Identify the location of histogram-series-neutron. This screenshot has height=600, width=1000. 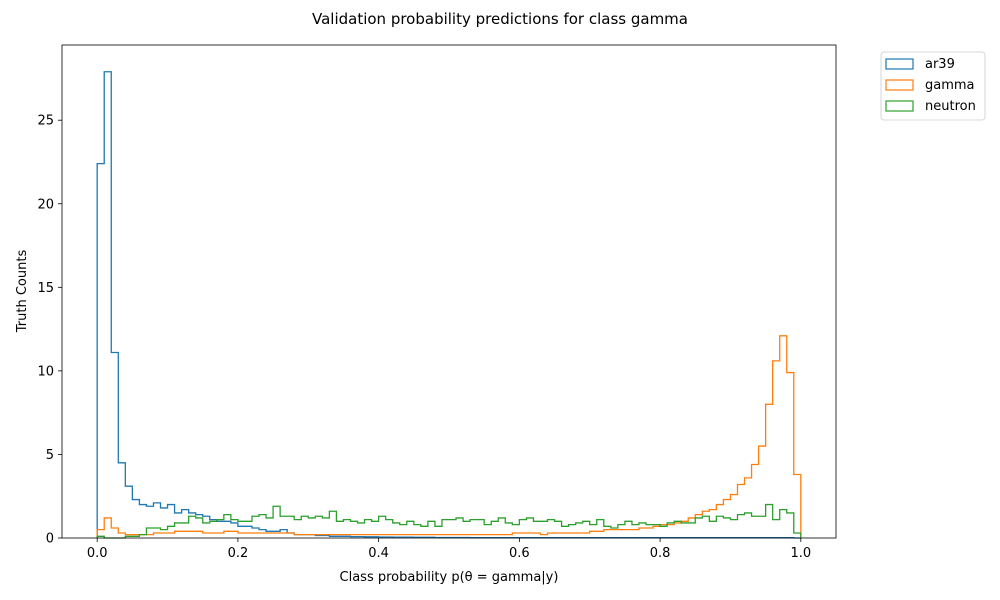
(449, 521).